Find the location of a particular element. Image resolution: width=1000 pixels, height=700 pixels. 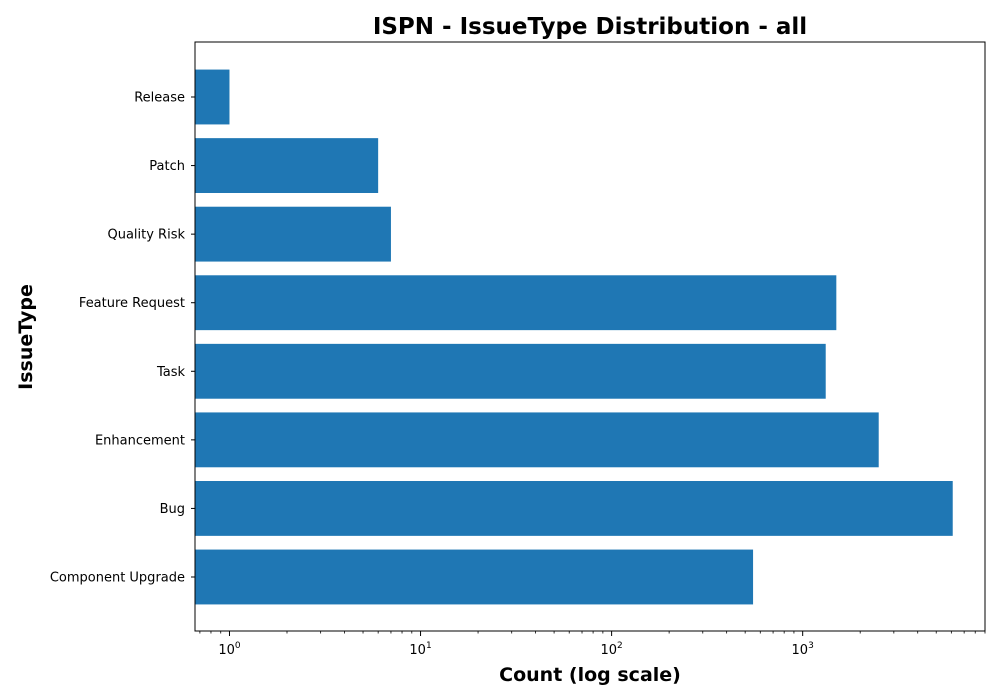

x-tick-label: 10² is located at coordinates (611, 649).